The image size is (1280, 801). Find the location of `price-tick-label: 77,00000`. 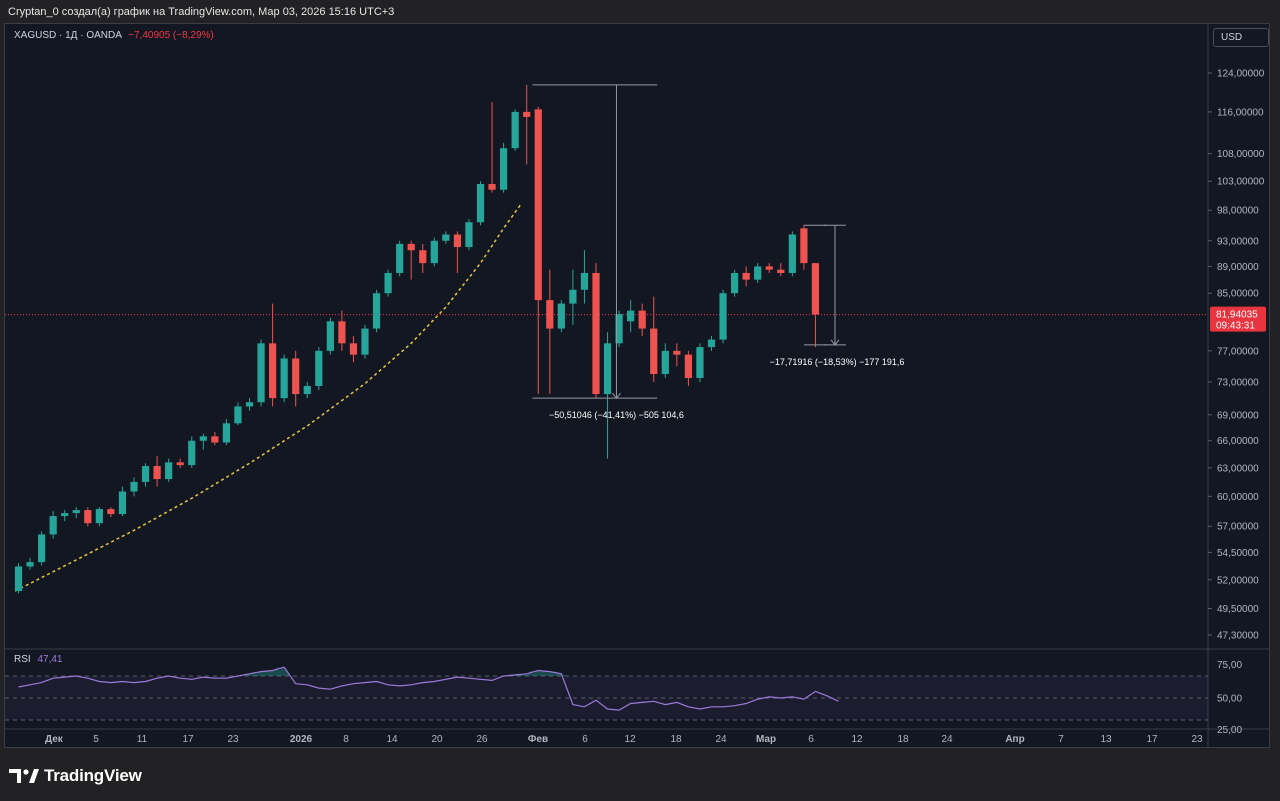

price-tick-label: 77,00000 is located at coordinates (1238, 351).